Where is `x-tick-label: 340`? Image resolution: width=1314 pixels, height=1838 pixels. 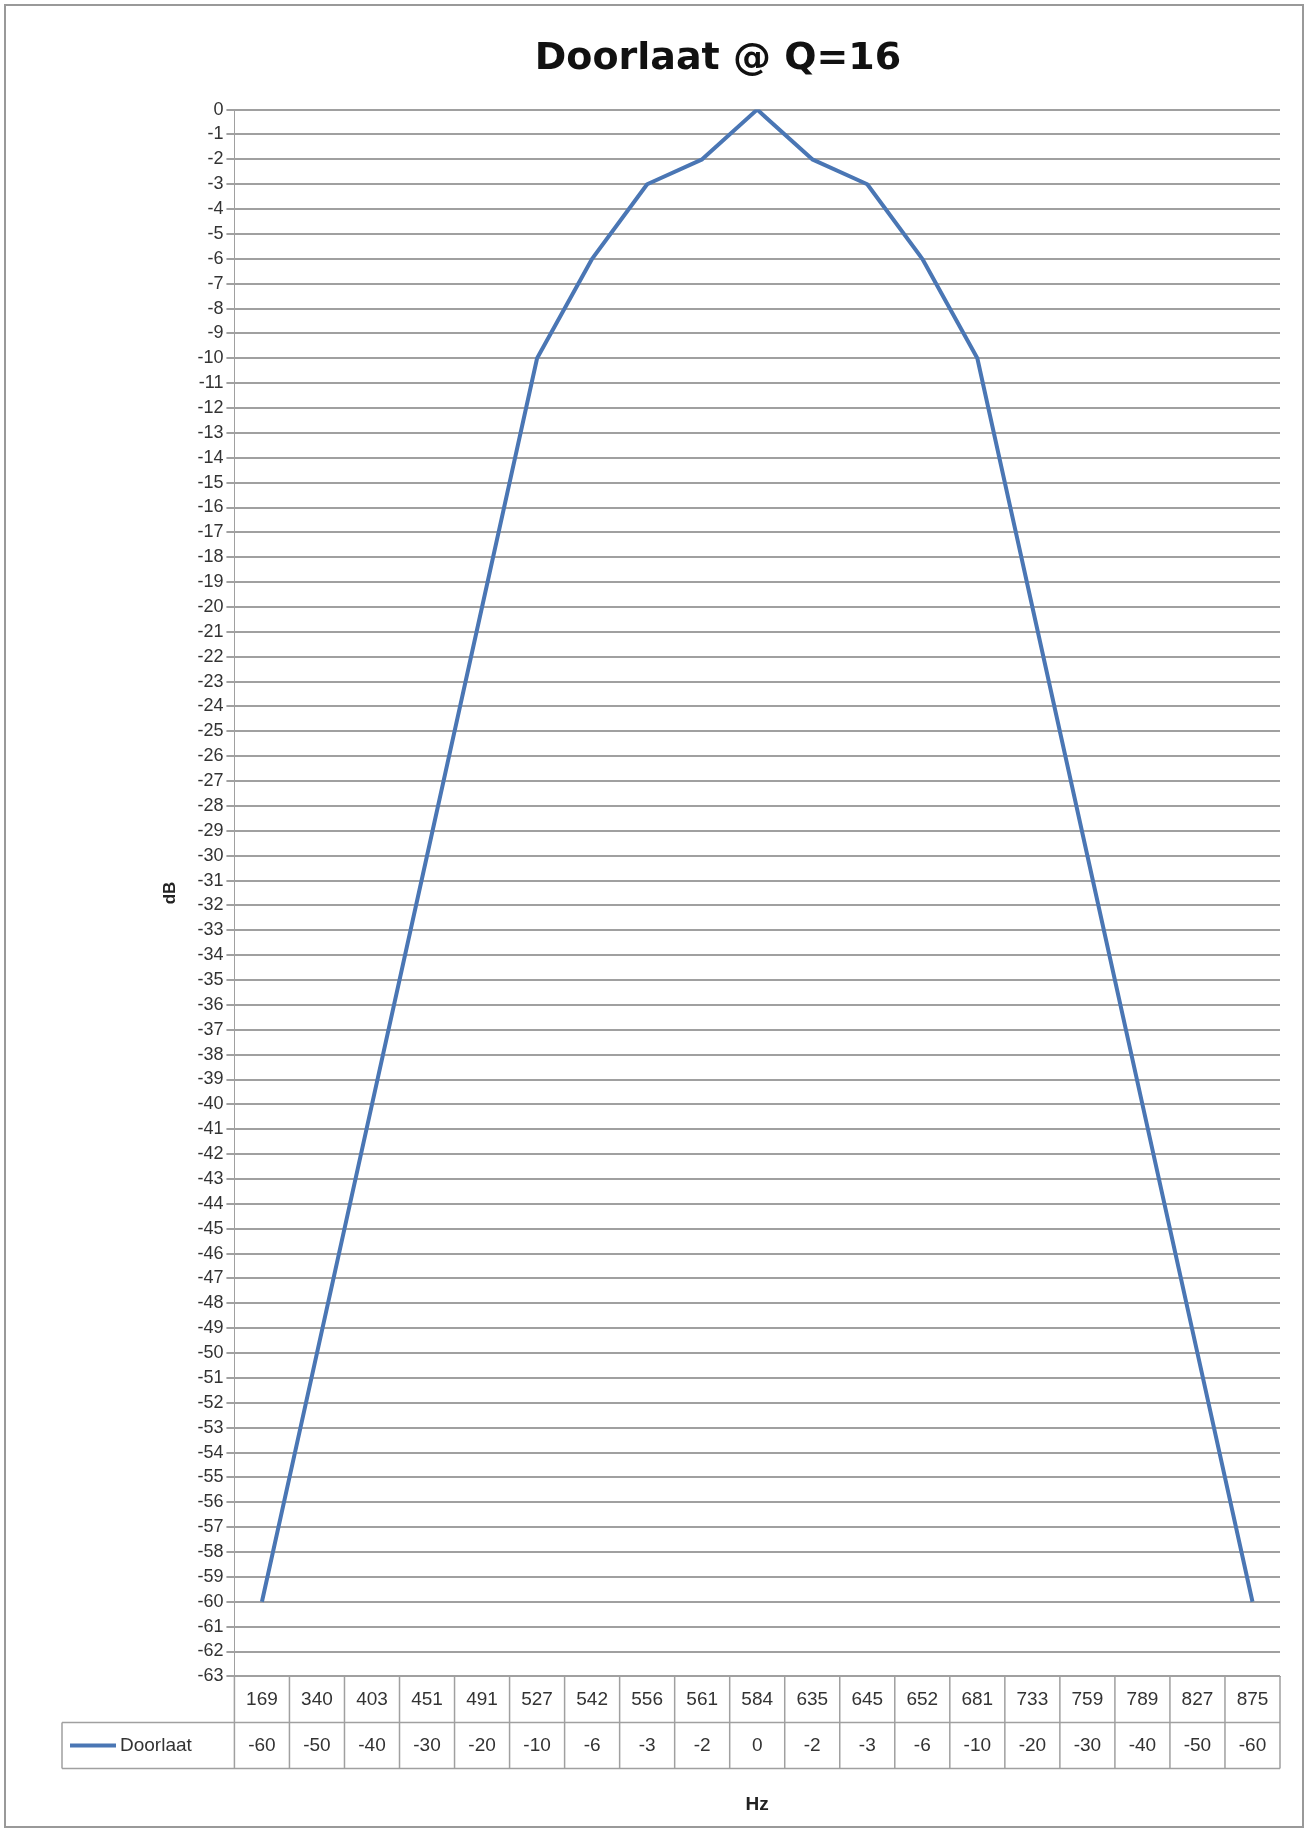
x-tick-label: 340 is located at coordinates (317, 1699).